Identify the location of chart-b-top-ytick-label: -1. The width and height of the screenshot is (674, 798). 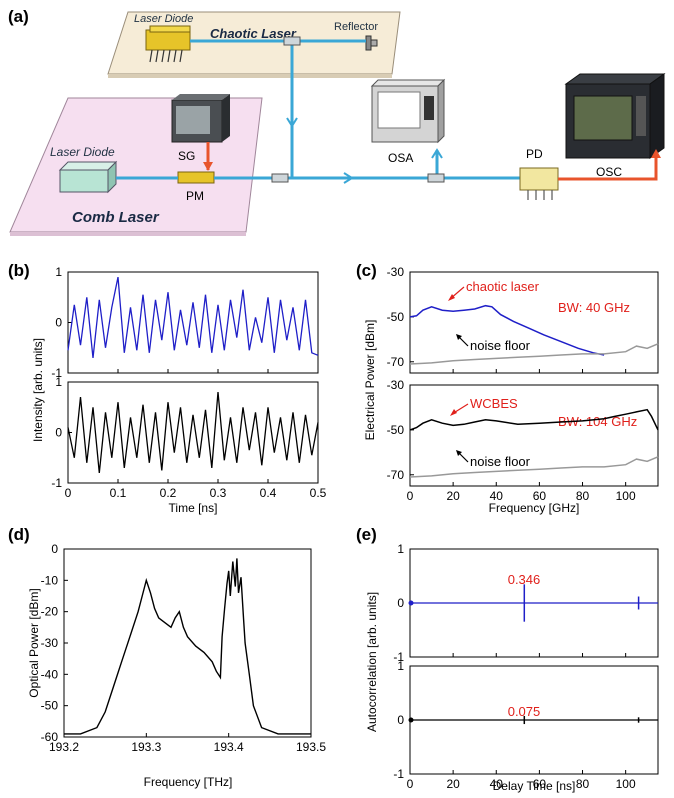
(56, 373).